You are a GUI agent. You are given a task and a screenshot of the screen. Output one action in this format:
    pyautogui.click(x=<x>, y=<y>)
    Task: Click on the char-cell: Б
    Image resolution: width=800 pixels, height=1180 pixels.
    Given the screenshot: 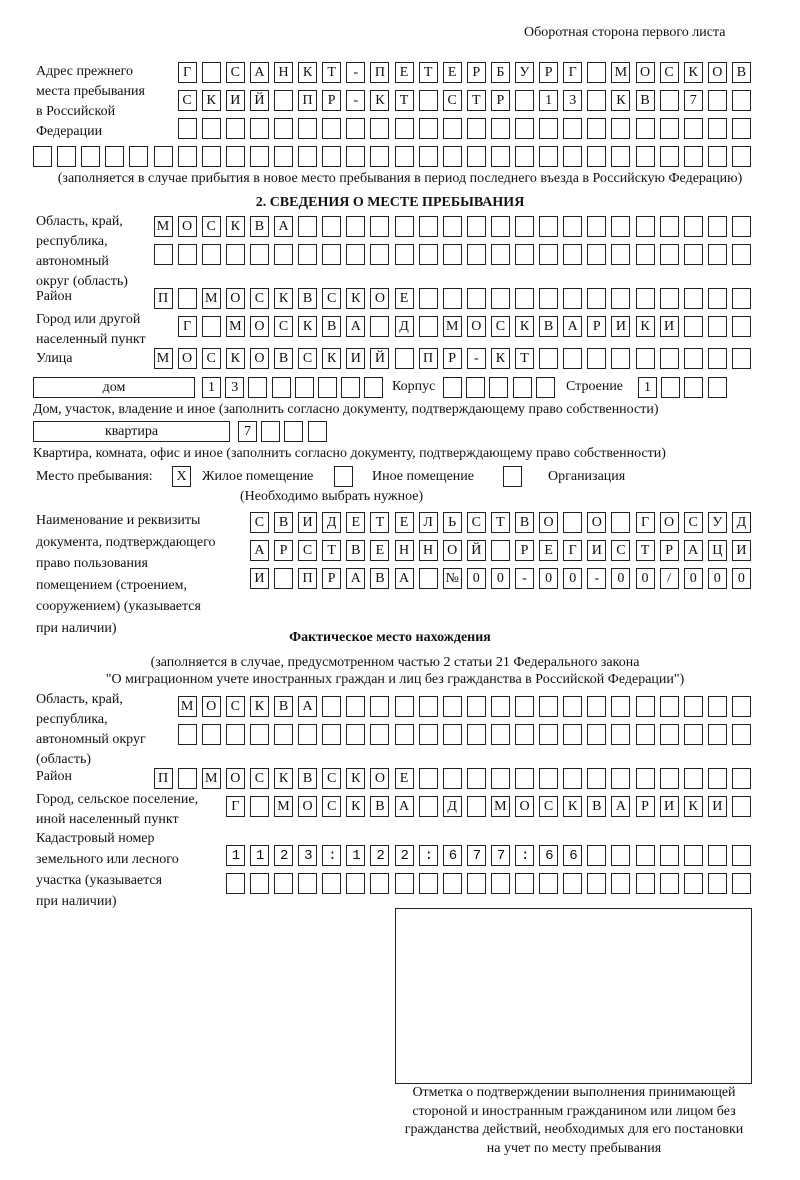 What is the action you would take?
    pyautogui.click(x=500, y=72)
    